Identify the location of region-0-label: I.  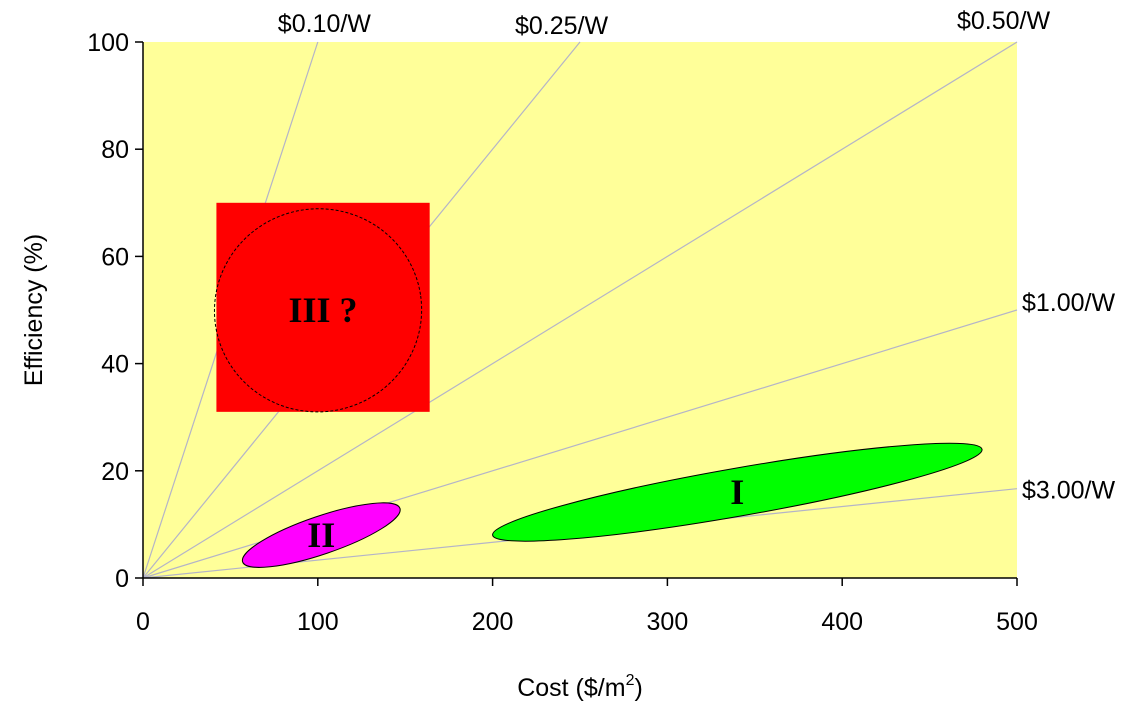
(737, 492).